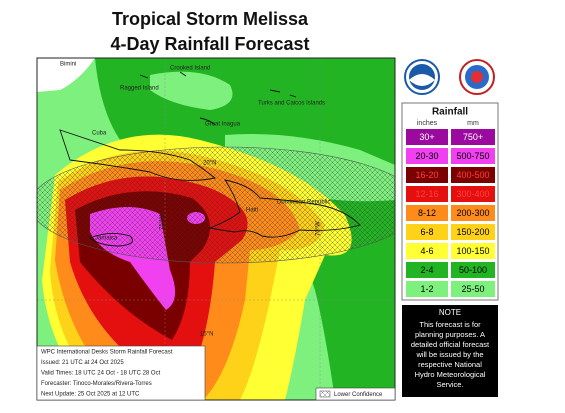  I want to click on note-title: NOTE, so click(450, 312).